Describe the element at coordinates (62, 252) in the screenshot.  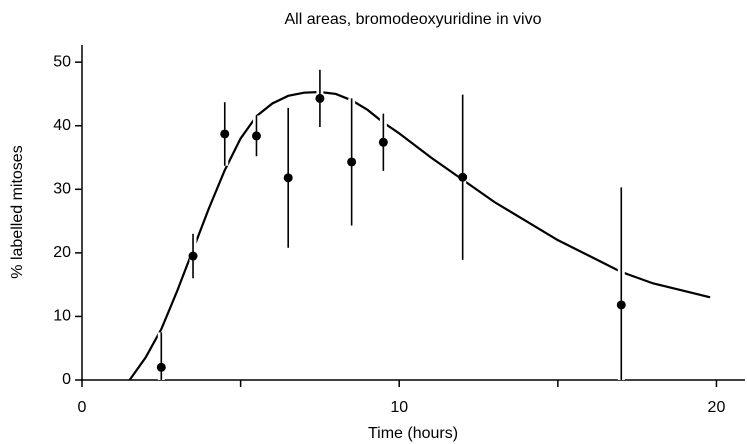
I see `y-tick-label: 20` at that location.